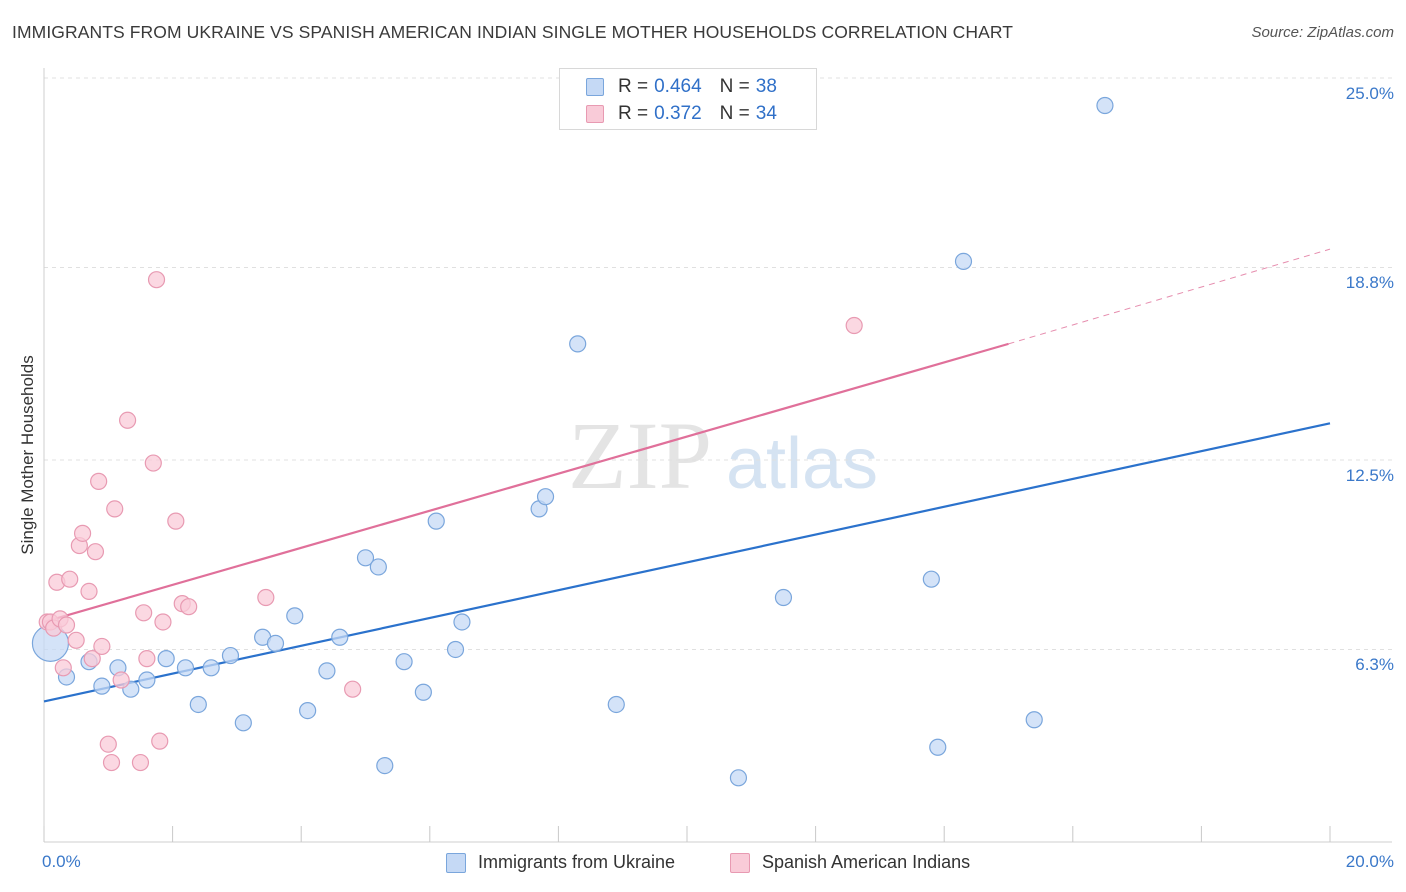  Describe the element at coordinates (640, 455) in the screenshot. I see `watermark-zip: ZIP` at that location.